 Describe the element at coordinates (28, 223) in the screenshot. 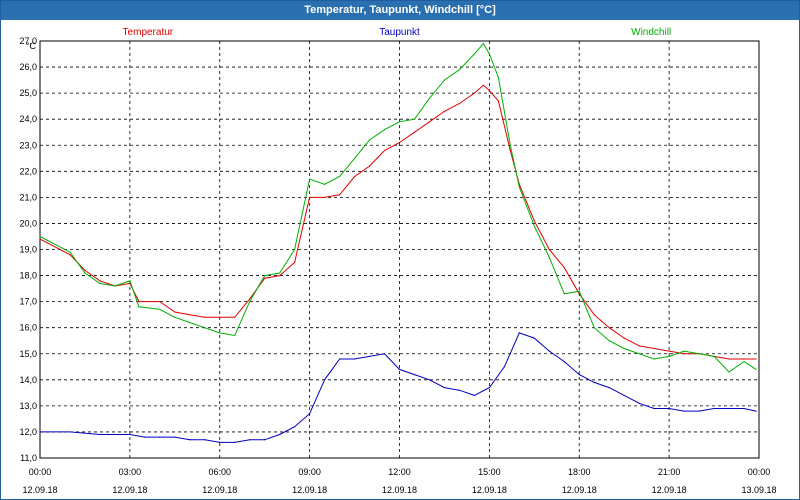

I see `y-tick-label: 20,0` at that location.